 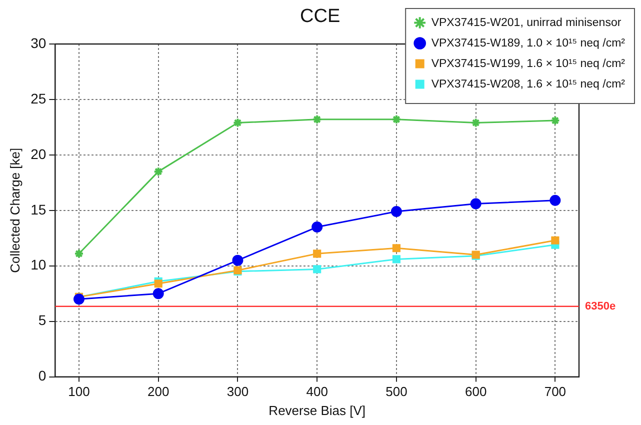 What do you see at coordinates (600, 306) in the screenshot?
I see `ref-line-label: 6350e` at bounding box center [600, 306].